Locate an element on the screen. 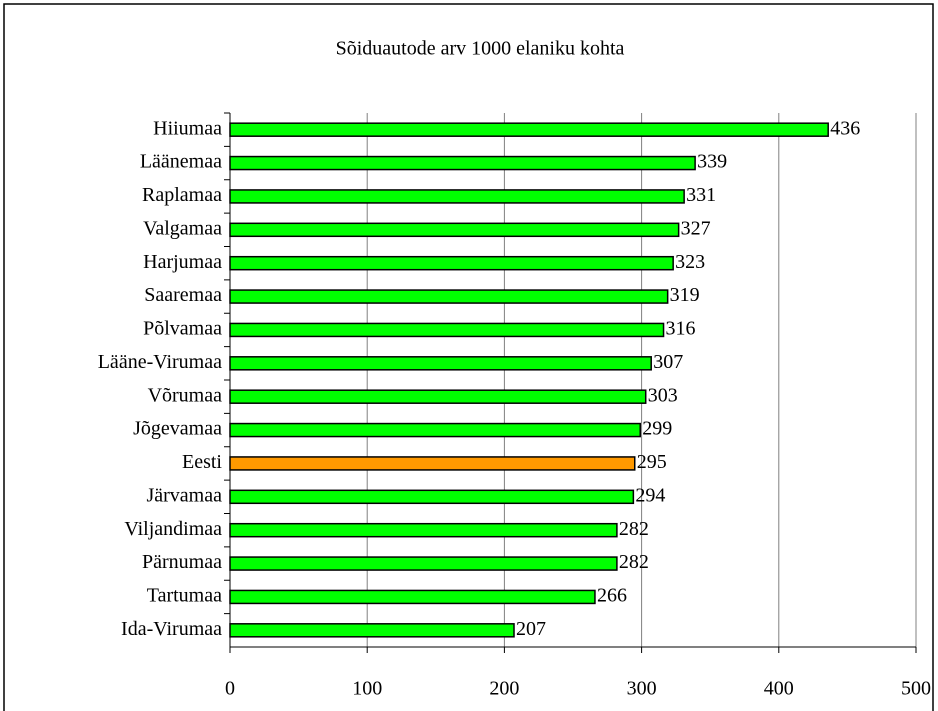  value-label: 331 is located at coordinates (701, 195).